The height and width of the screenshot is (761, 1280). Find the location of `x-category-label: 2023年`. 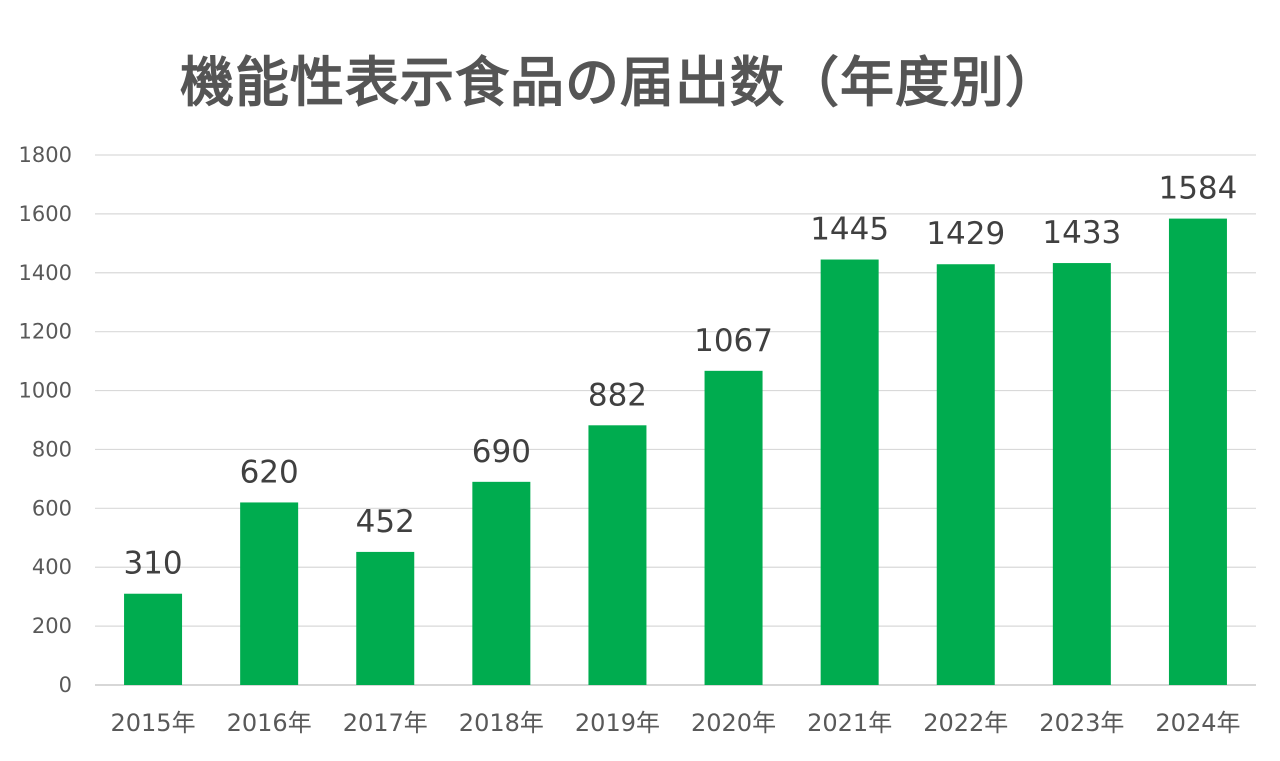

x-category-label: 2023年 is located at coordinates (1081, 723).